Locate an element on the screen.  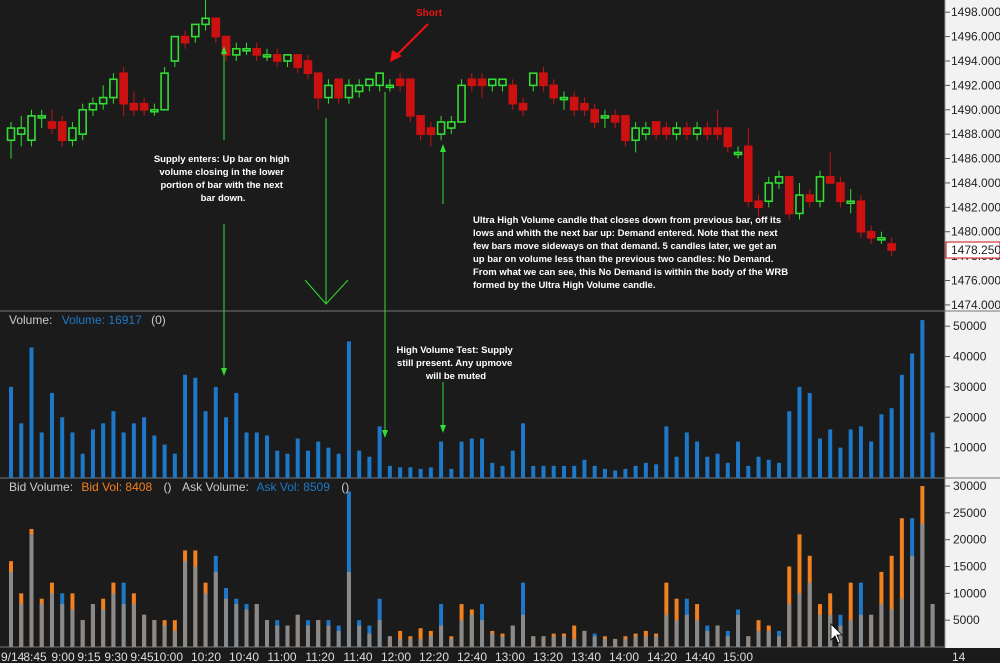
volume-tick-label: 20000 is located at coordinates (970, 417).